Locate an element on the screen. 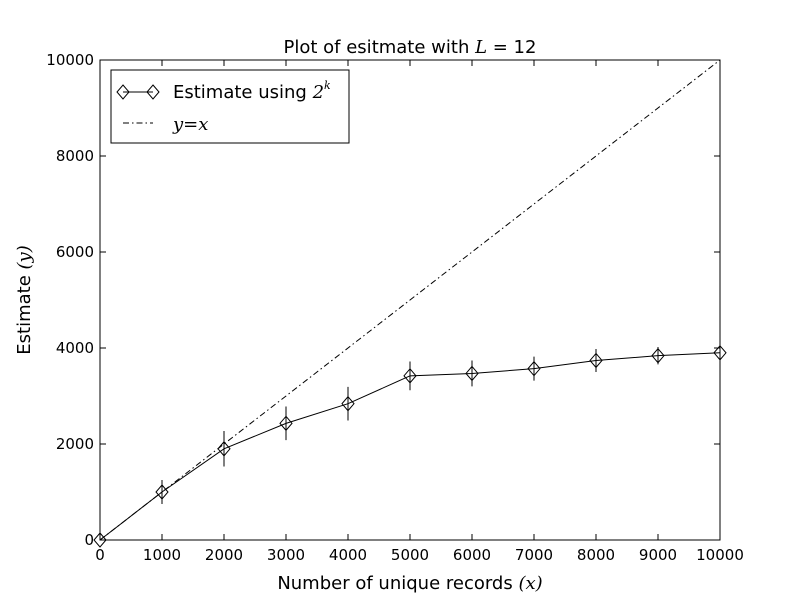 The height and width of the screenshot is (600, 800). chart-title: Plot of esitmate with L = 12 is located at coordinates (410, 47).